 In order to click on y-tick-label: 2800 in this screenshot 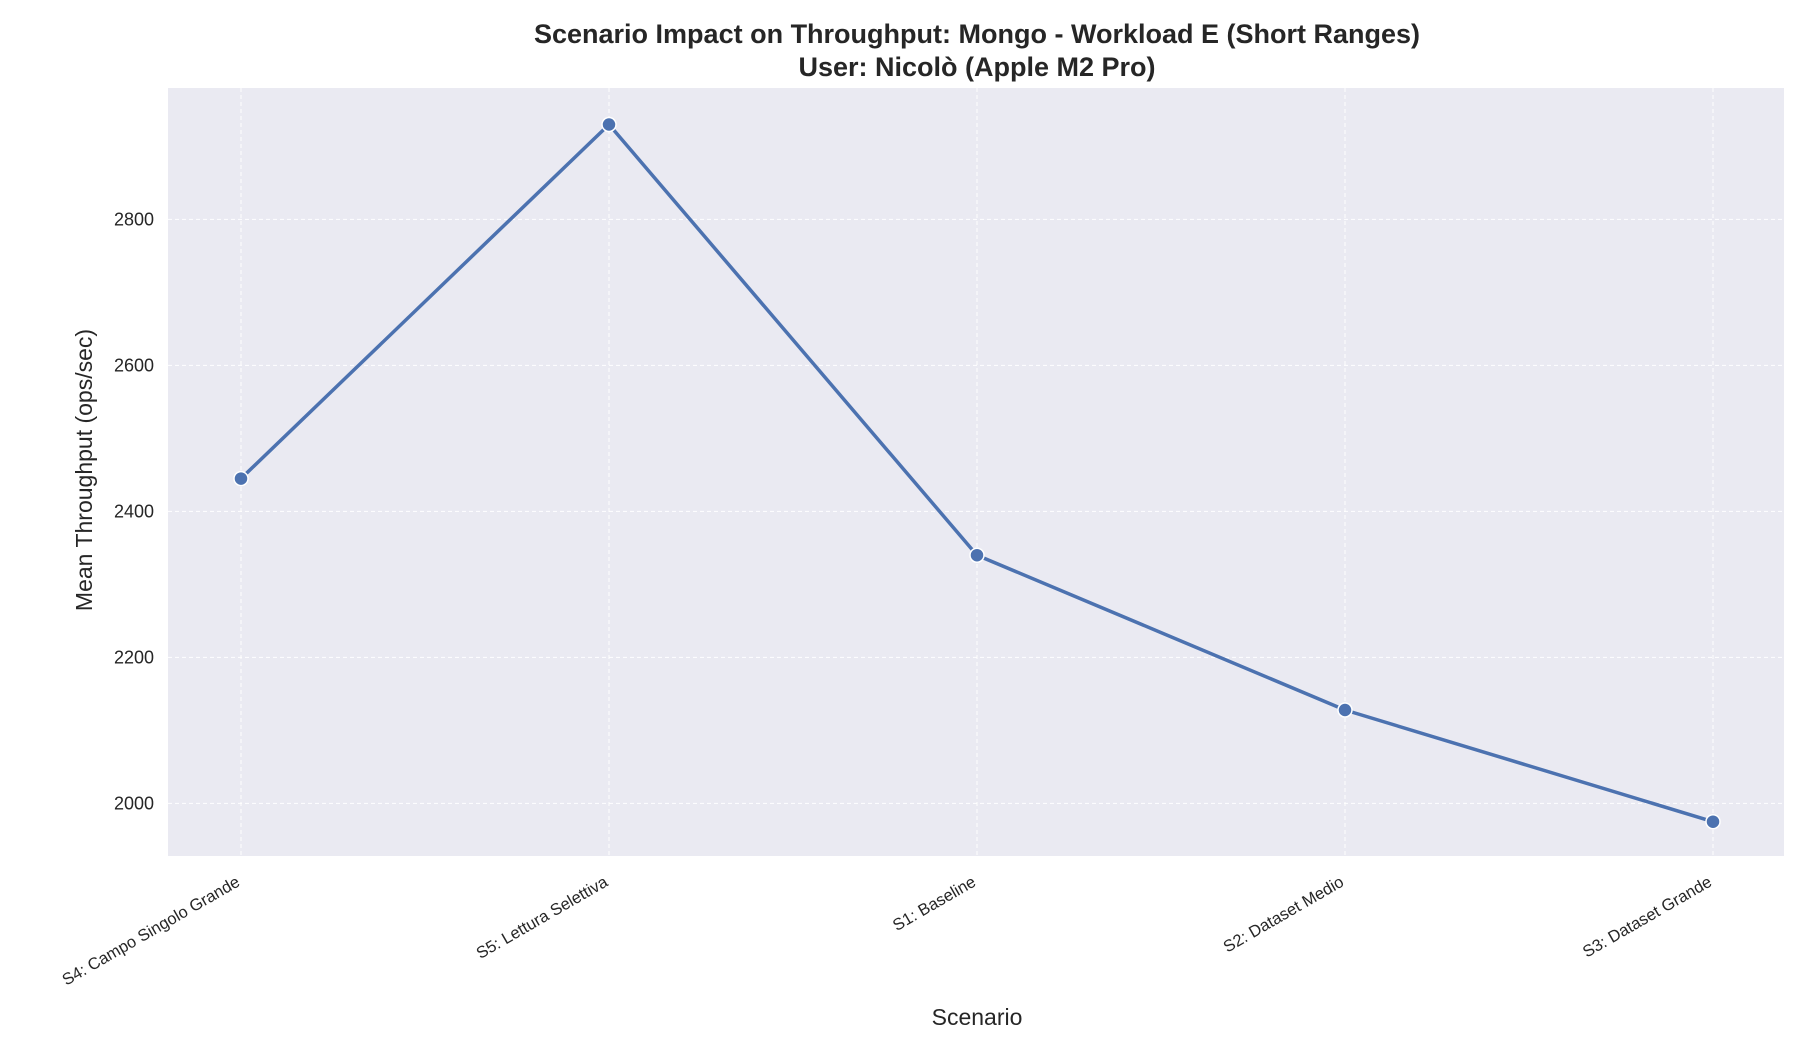, I will do `click(134, 219)`.